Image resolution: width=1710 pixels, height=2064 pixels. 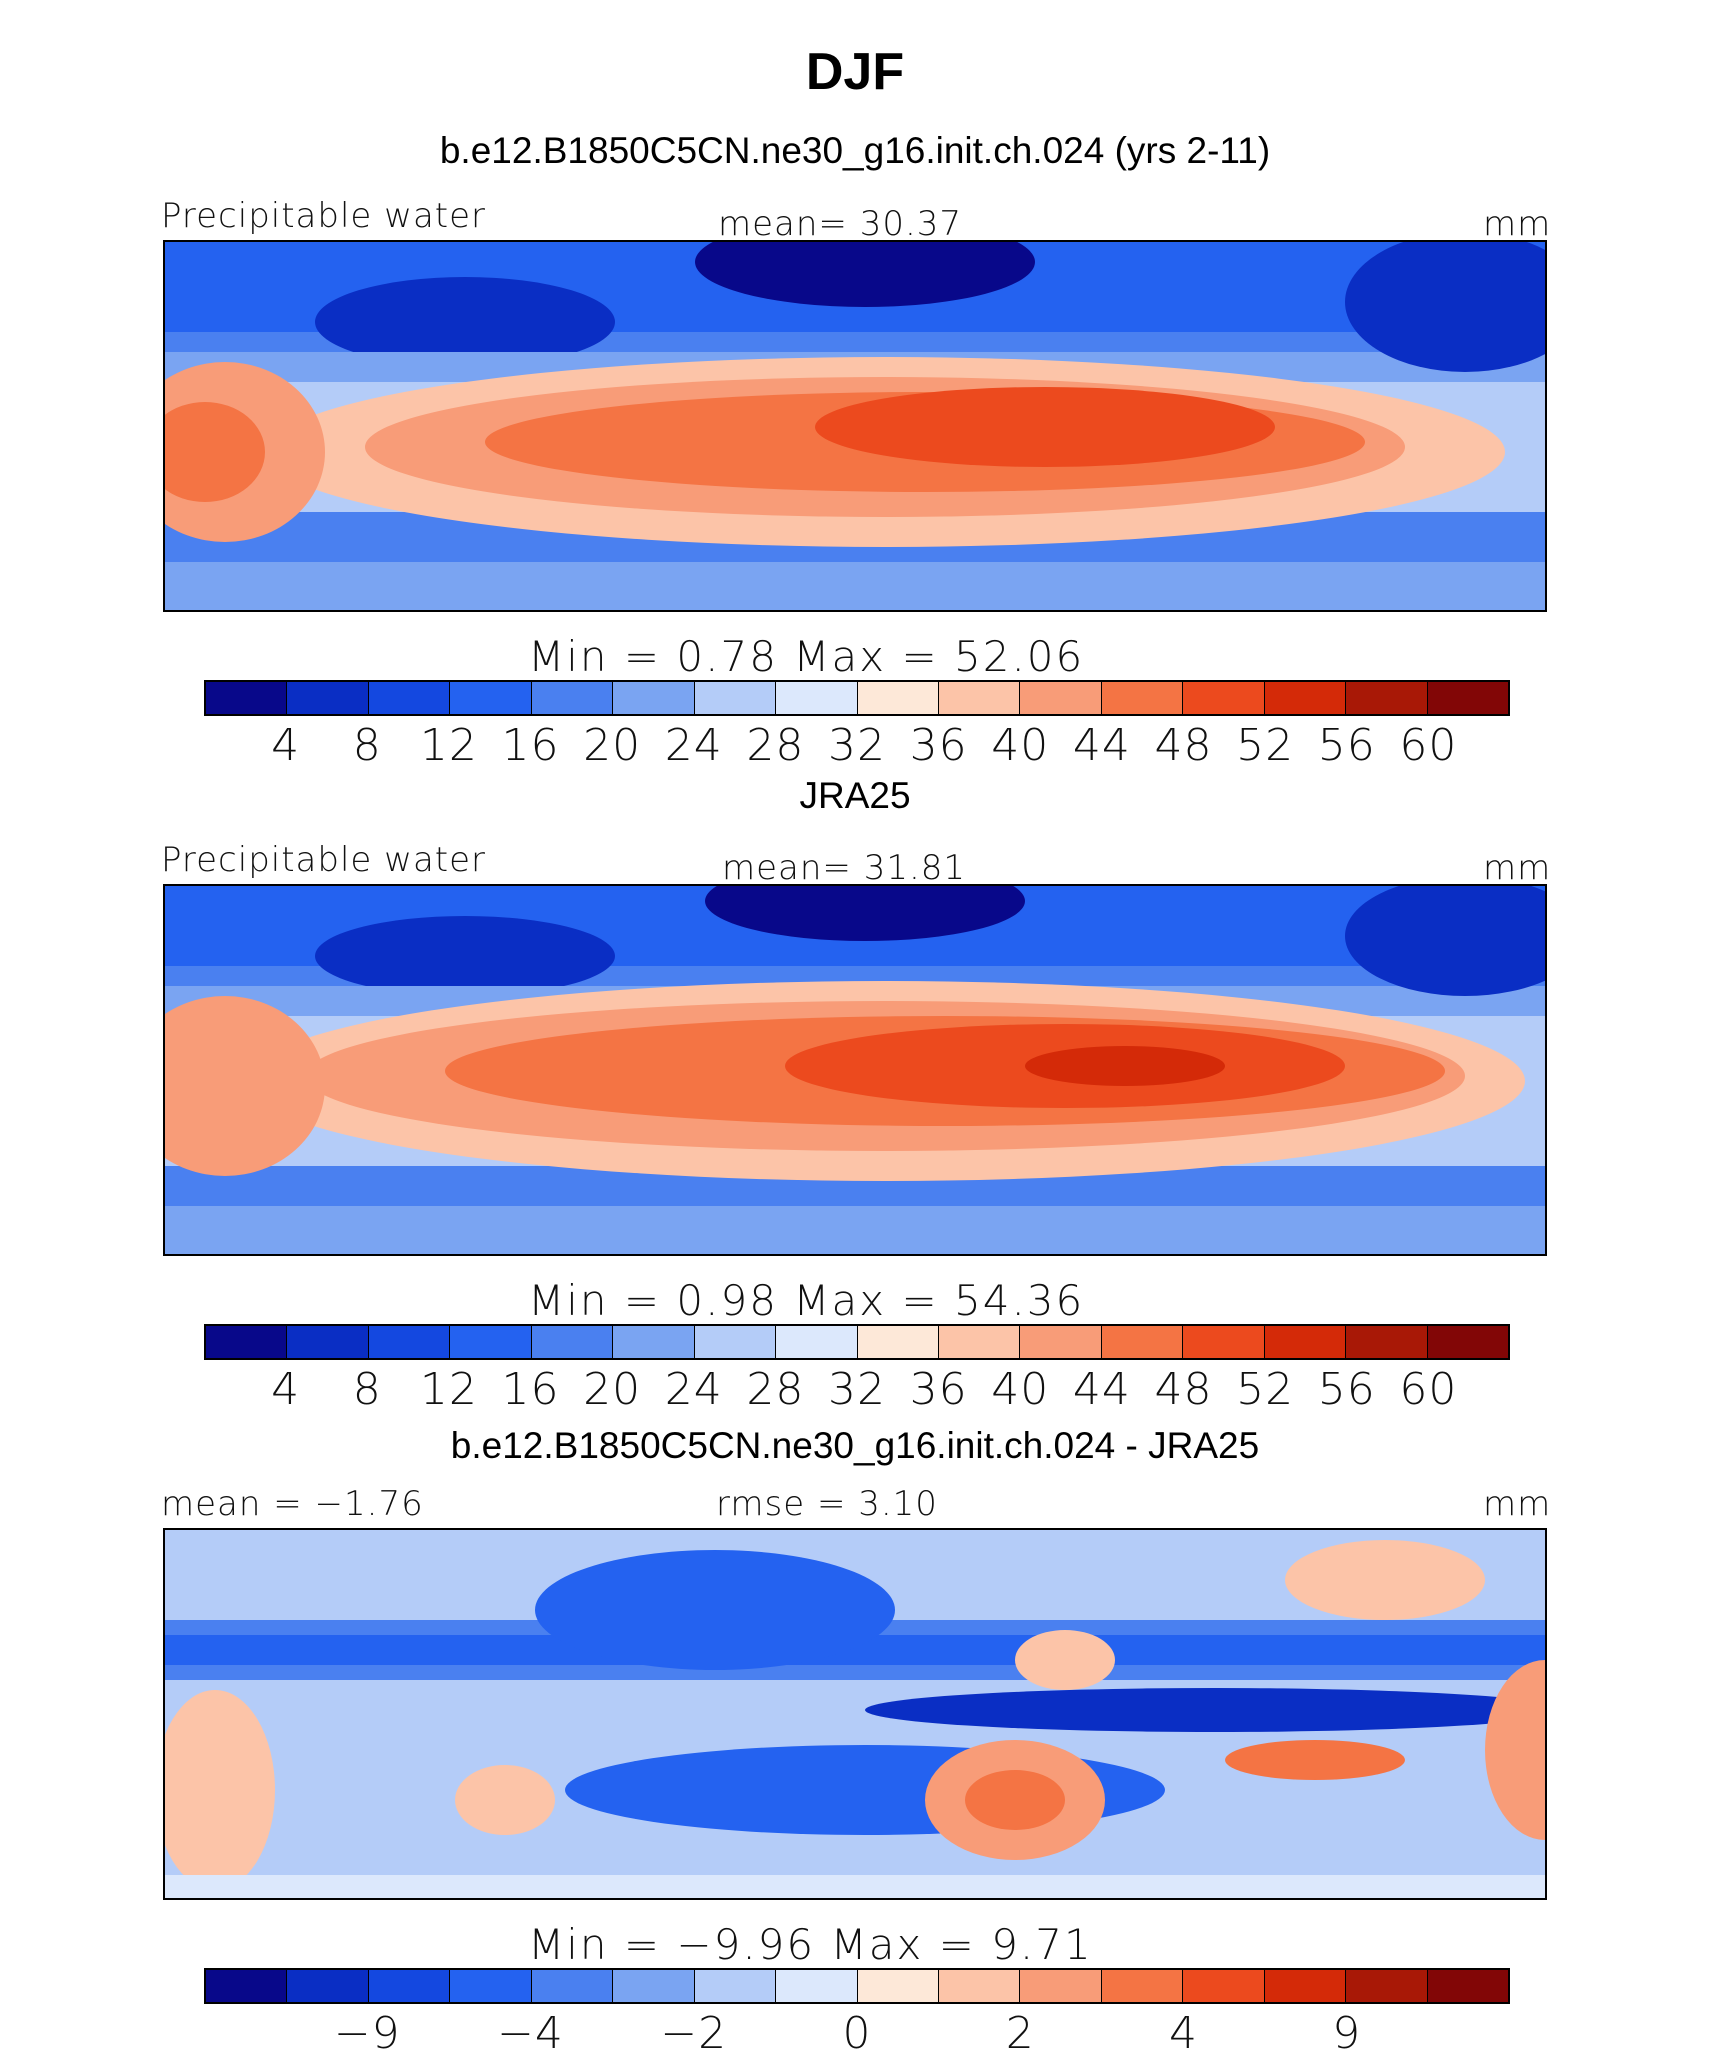 I want to click on panel-1-map, so click(x=855, y=426).